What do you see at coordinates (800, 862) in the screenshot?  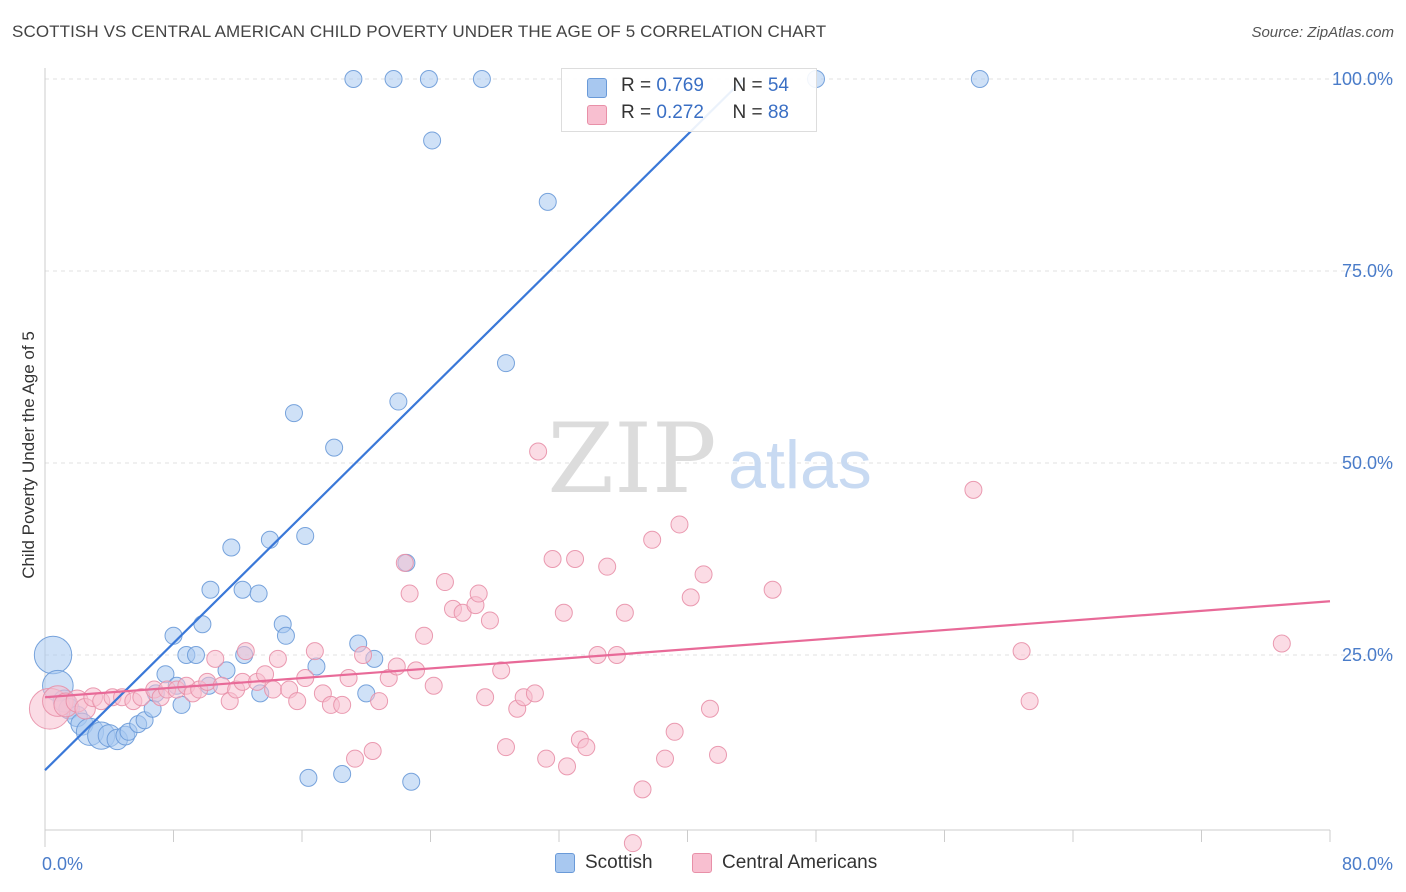 I see `bottom-legend-label-central-americans: Central Americans` at bounding box center [800, 862].